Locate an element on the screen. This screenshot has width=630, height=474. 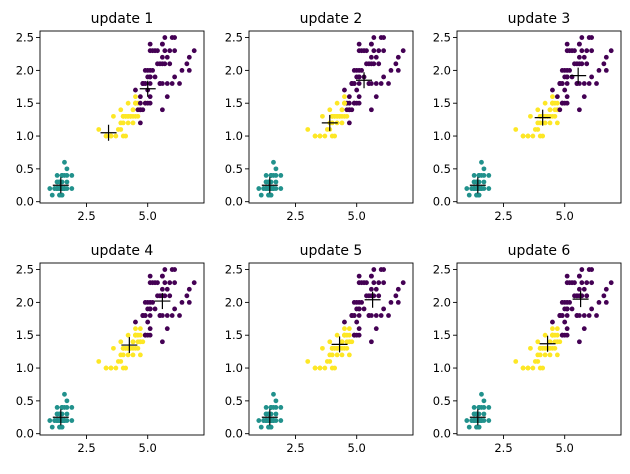
subplot-title: update 6 is located at coordinates (539, 251).